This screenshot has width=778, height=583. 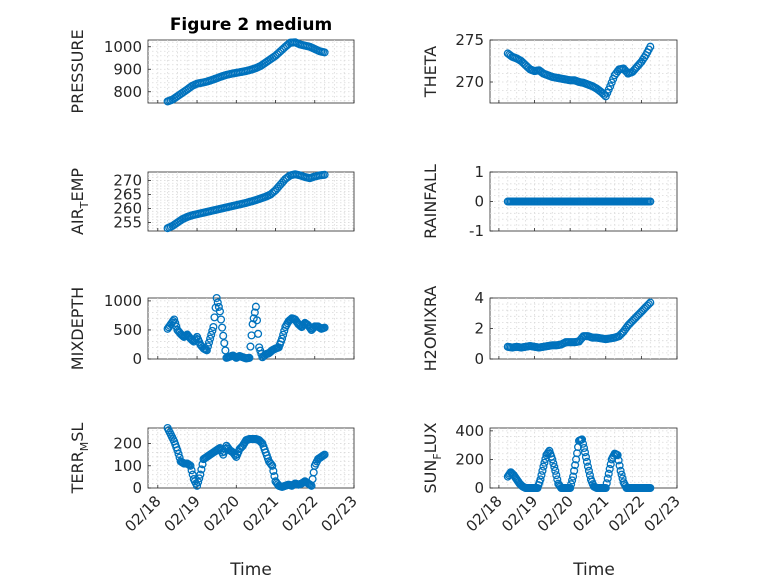 What do you see at coordinates (549, 329) in the screenshot?
I see `panel-h2omixra: 0 2 4 H2OMIXRA` at bounding box center [549, 329].